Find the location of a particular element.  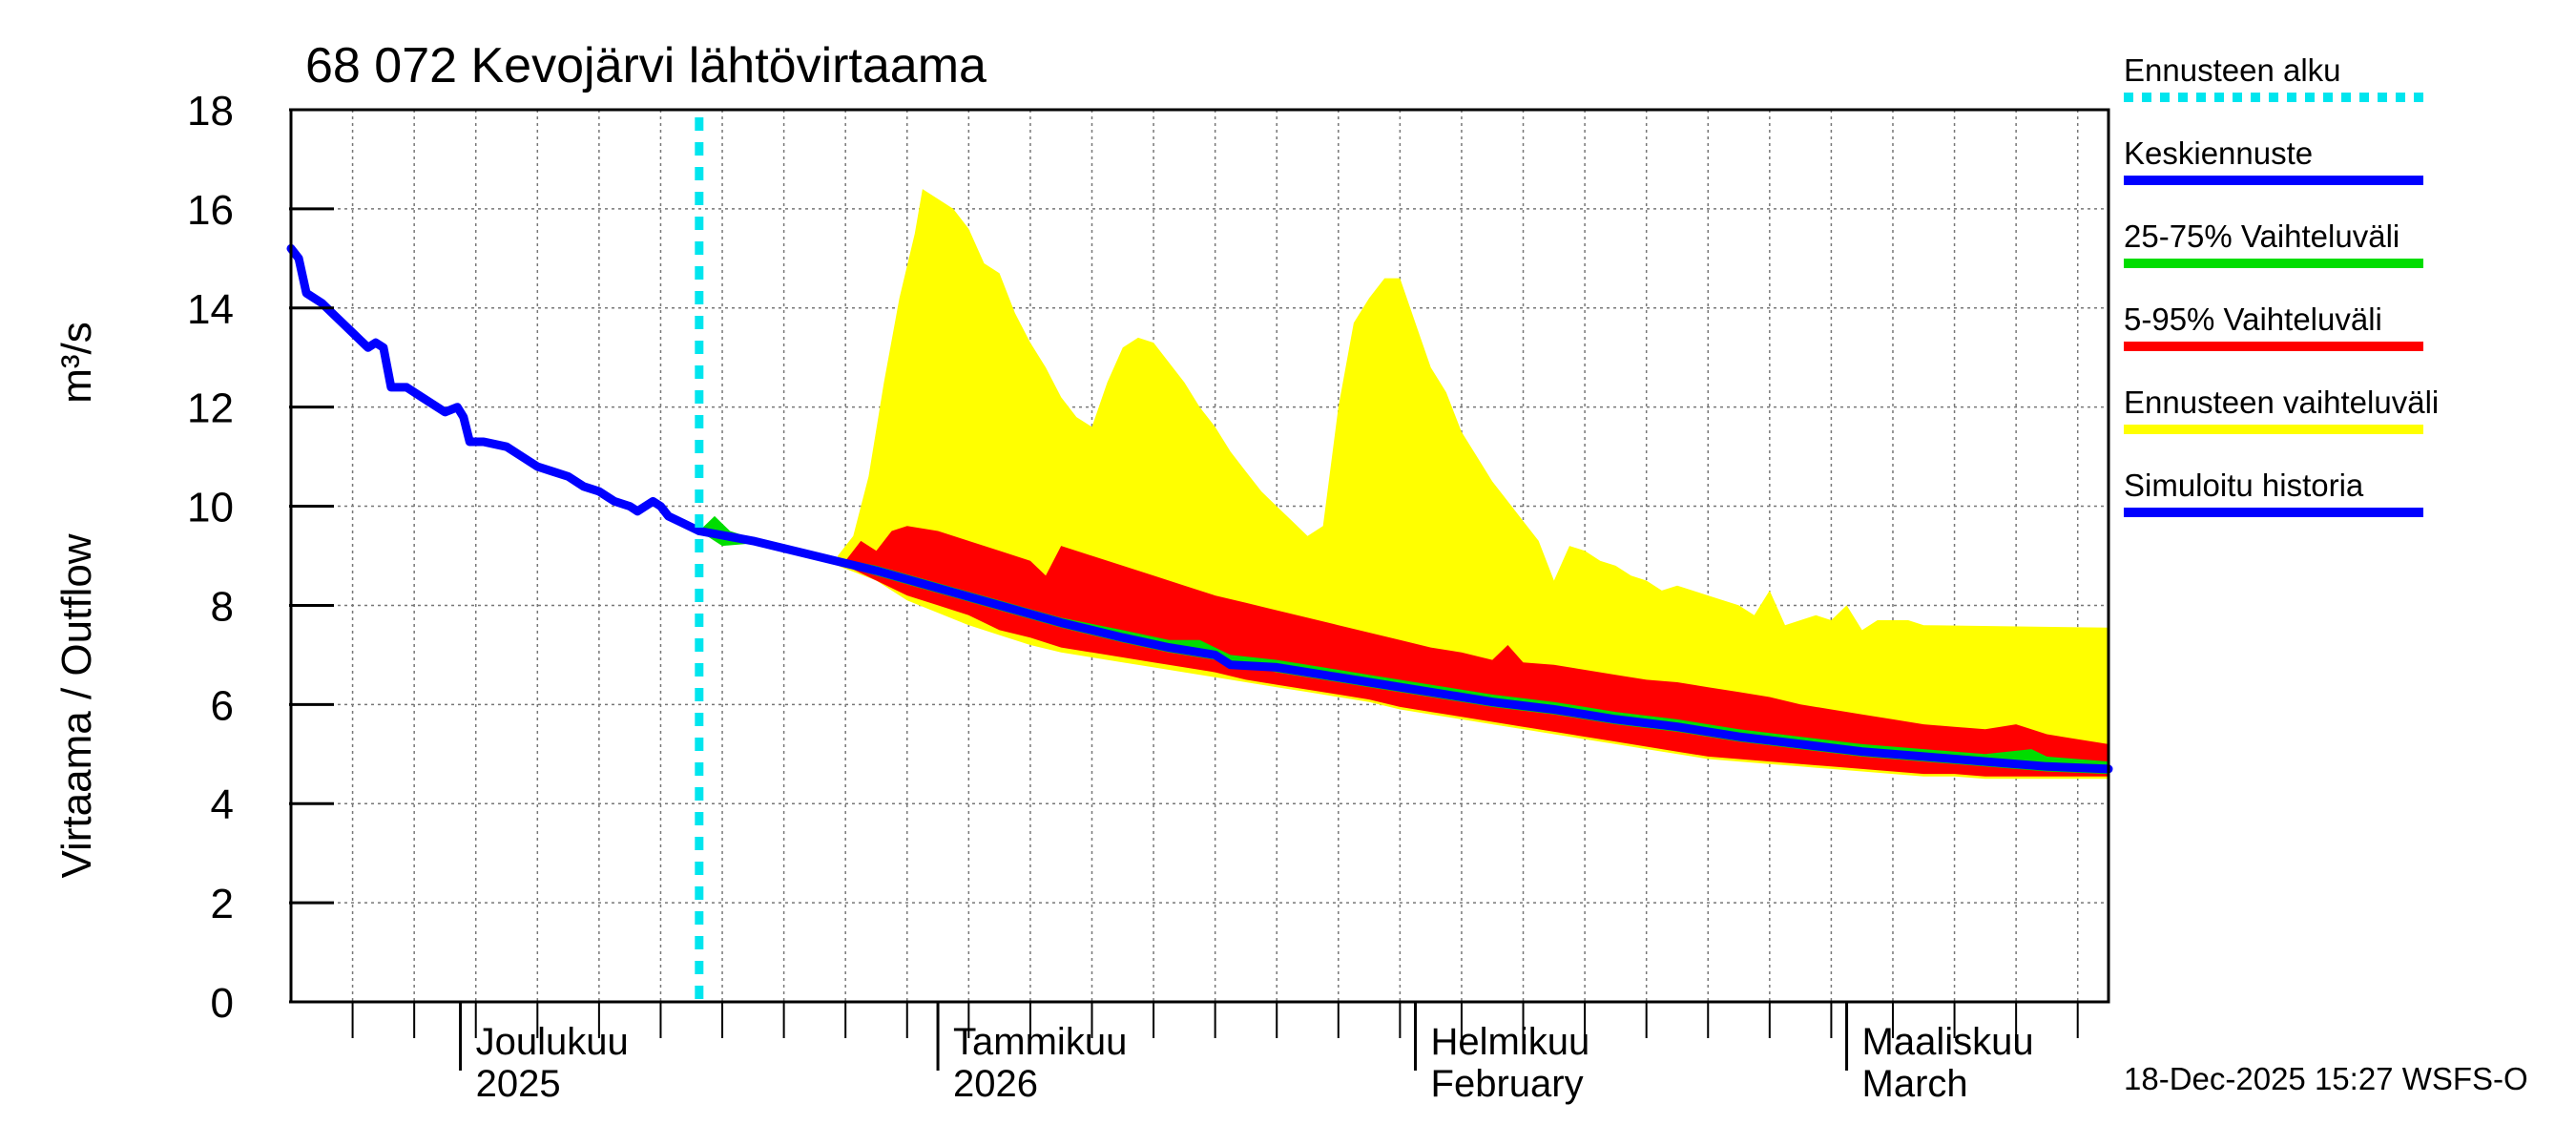

series-line-keskiennuste is located at coordinates (1404, 650).